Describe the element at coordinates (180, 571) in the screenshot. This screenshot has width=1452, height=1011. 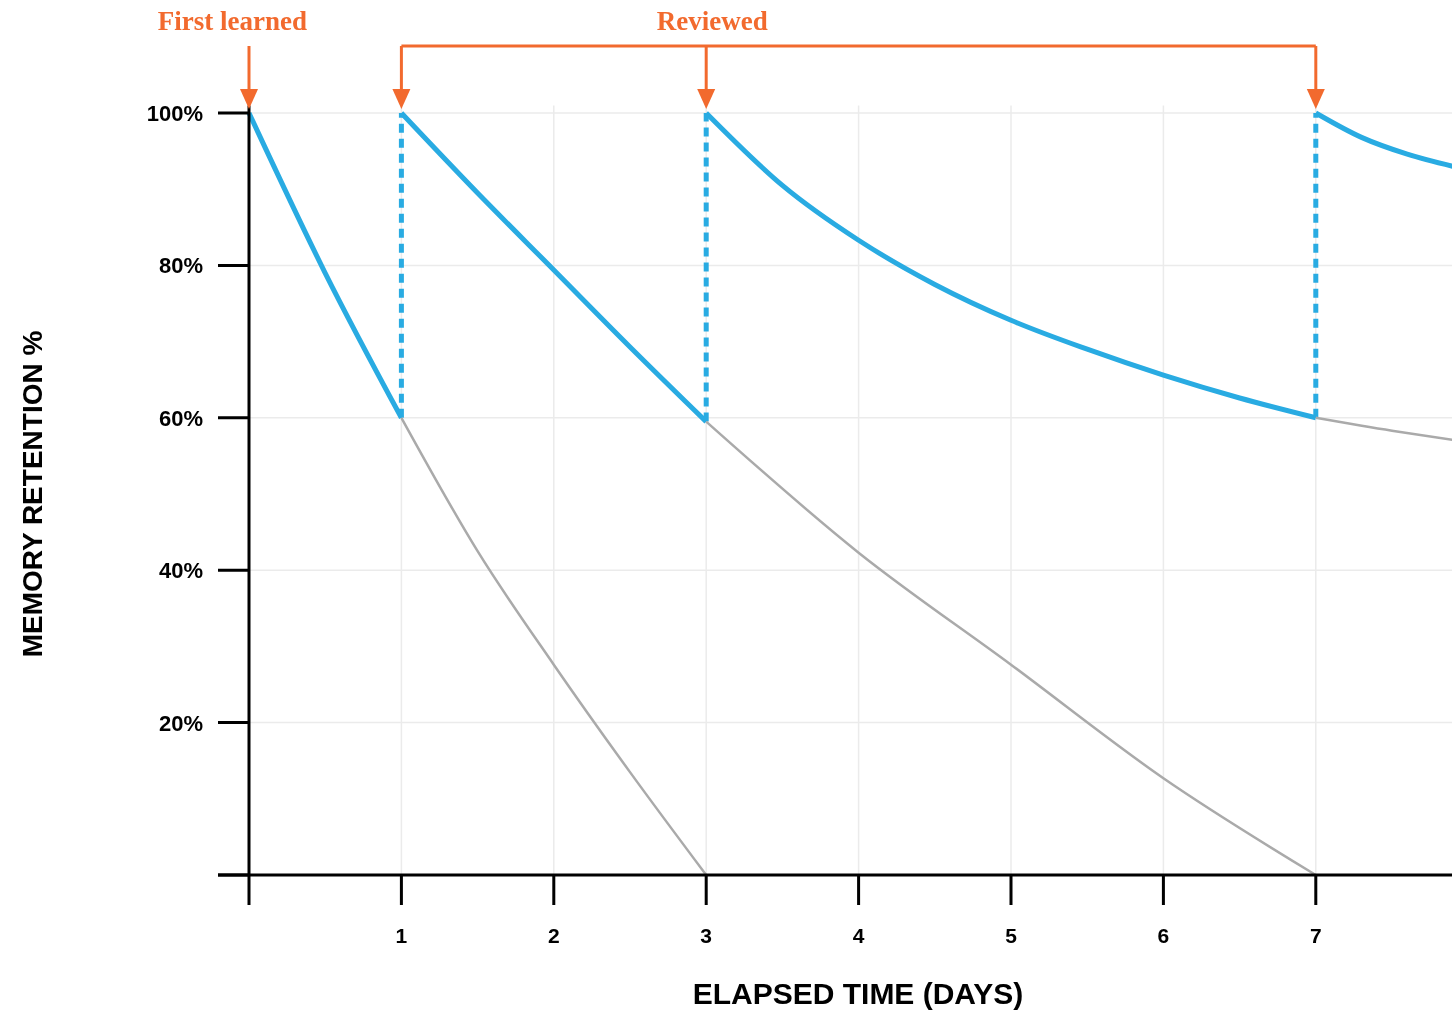
I see `y-tick-label: 40%` at that location.